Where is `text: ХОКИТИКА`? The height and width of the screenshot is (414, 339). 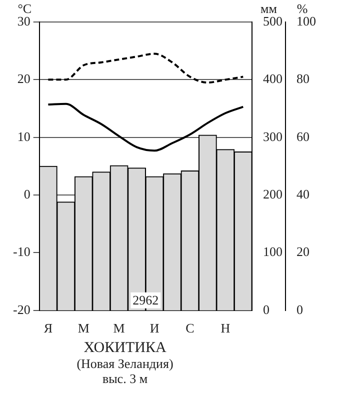 text: ХОКИТИКА is located at coordinates (125, 349).